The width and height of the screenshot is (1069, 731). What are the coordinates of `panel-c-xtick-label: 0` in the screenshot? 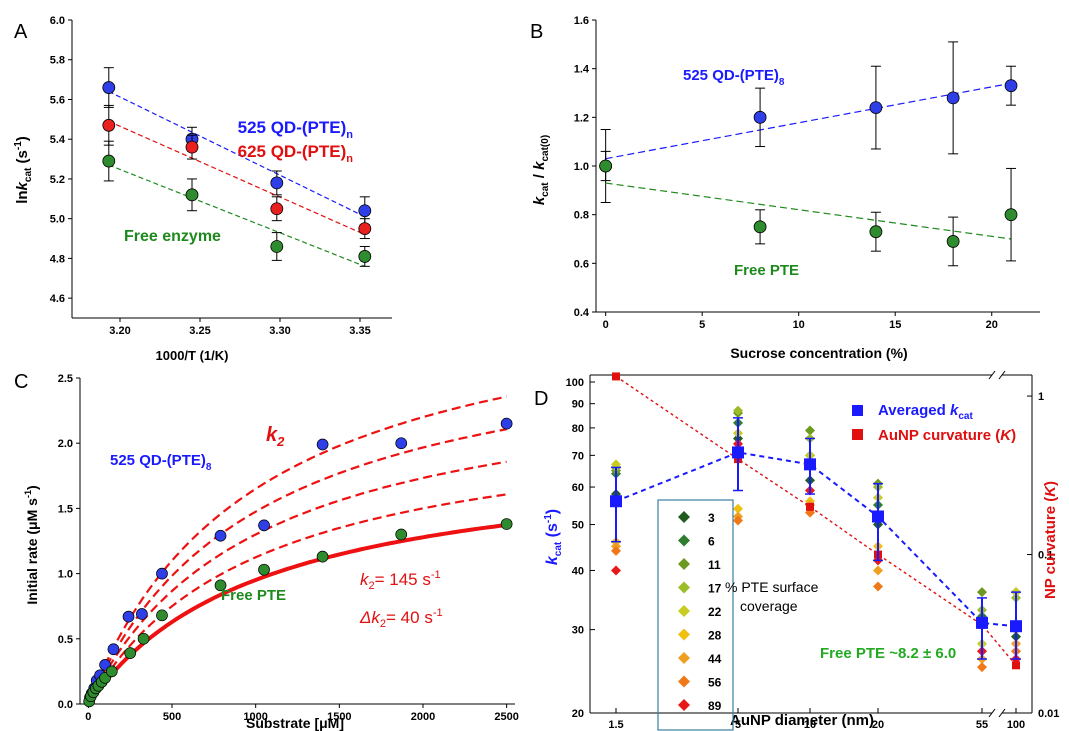 It's located at (88, 717).